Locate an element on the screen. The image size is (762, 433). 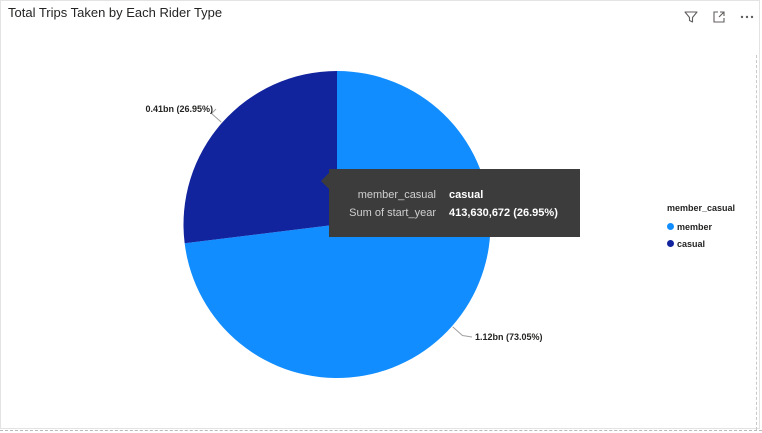
chart-legend: member_casual member casual is located at coordinates (701, 227).